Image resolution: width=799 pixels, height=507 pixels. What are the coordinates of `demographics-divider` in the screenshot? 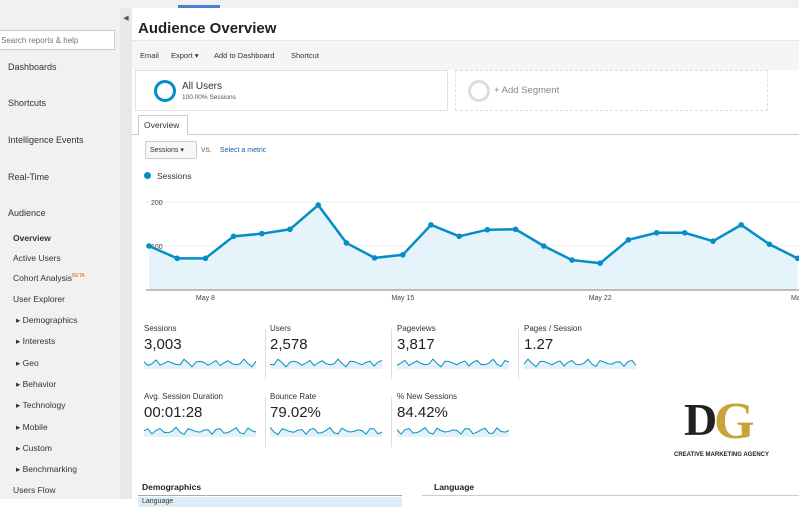 It's located at (270, 495).